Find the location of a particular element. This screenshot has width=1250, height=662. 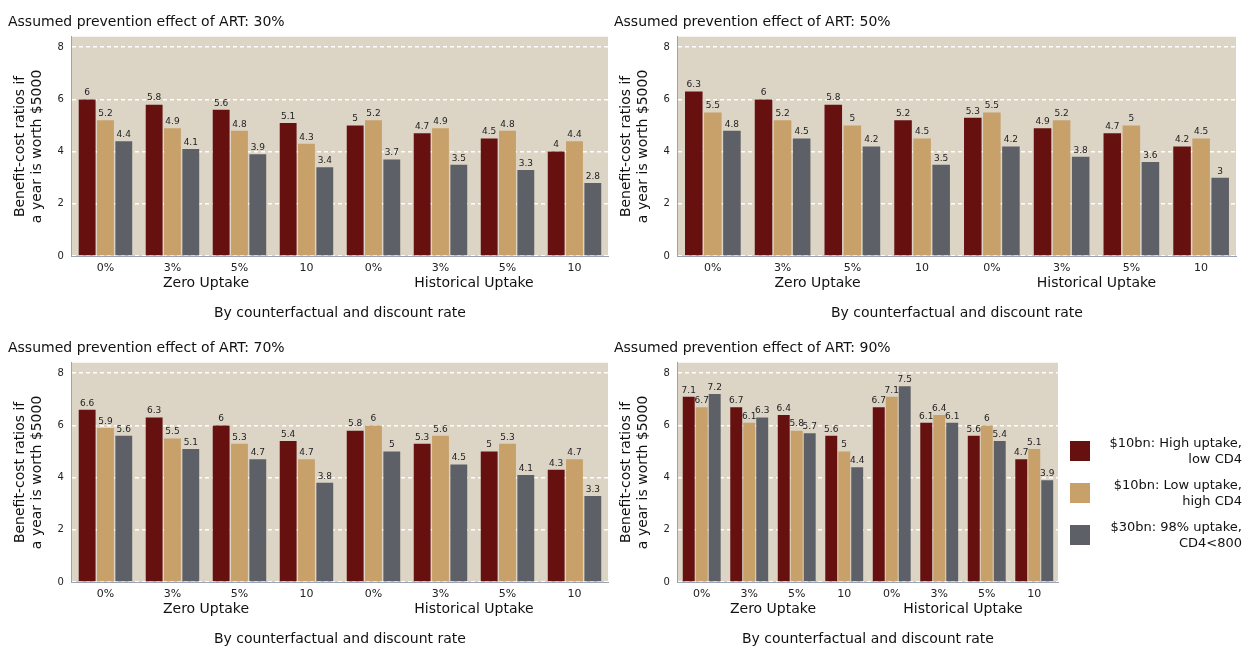

data-label: 3.7 is located at coordinates (391, 152).